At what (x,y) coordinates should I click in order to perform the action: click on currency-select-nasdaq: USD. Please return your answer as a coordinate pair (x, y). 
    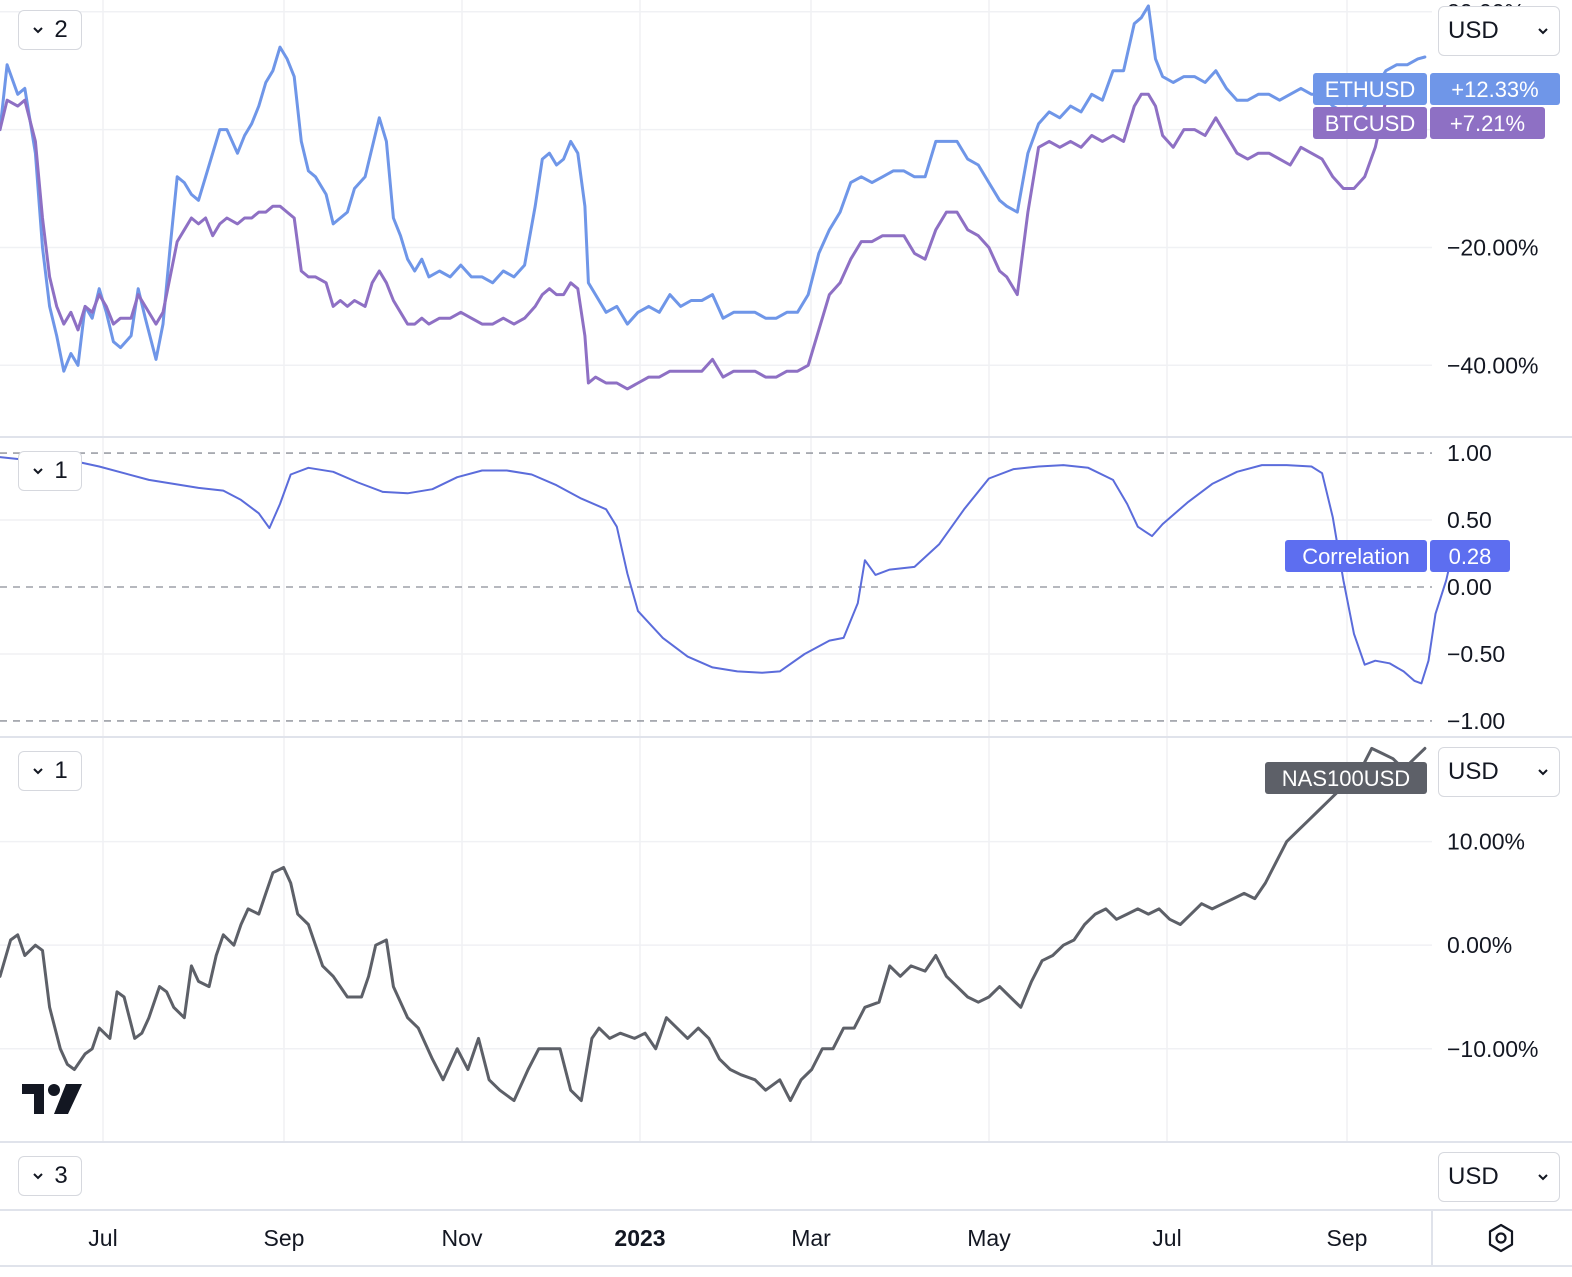
    Looking at the image, I should click on (1499, 772).